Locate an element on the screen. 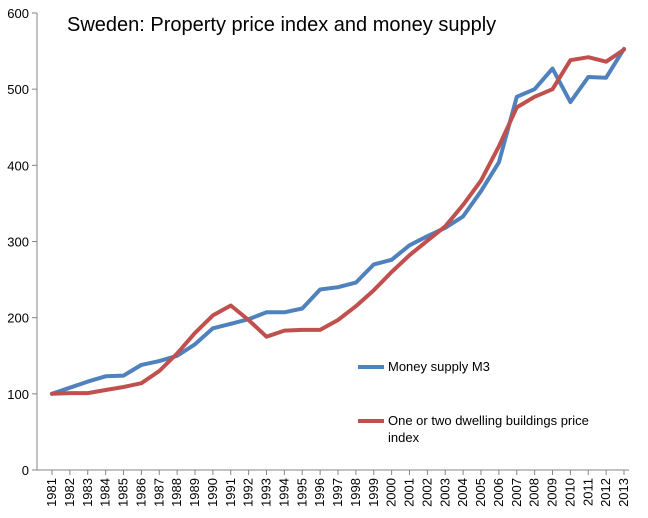  x-tick-label: 2003 is located at coordinates (444, 492).